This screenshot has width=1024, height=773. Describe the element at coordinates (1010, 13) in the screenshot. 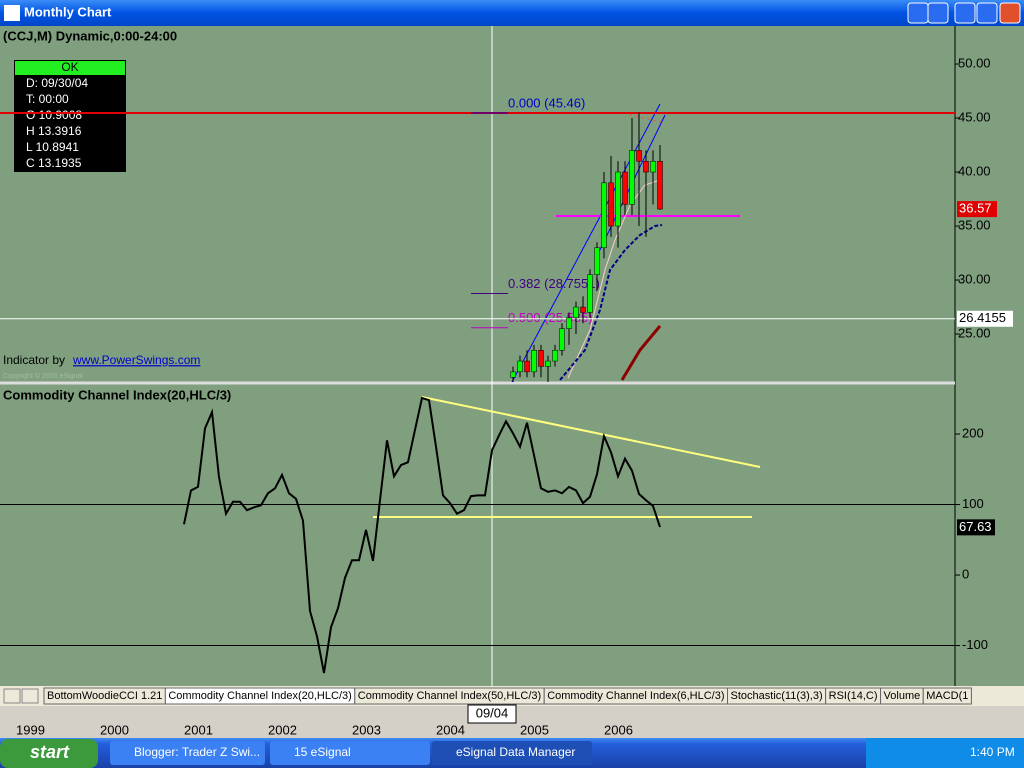

I see `close-button` at that location.